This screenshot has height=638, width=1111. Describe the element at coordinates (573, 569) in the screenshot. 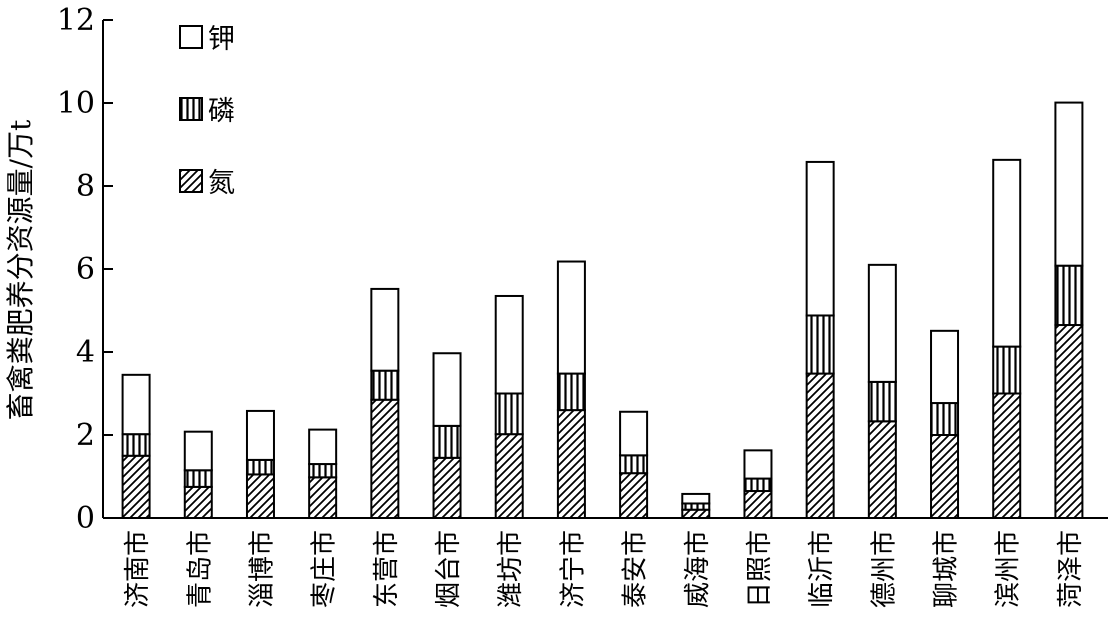

I see `x-tick-label: 济宁市` at that location.